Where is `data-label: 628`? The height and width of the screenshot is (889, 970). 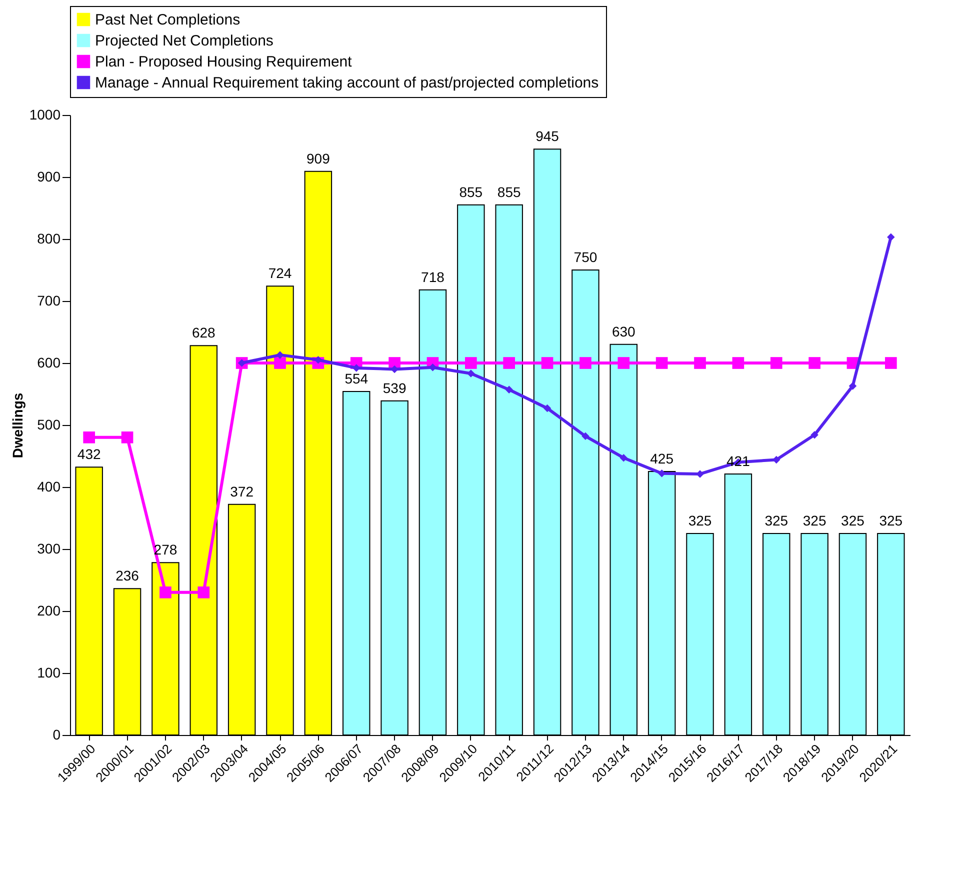
data-label: 628 is located at coordinates (204, 332).